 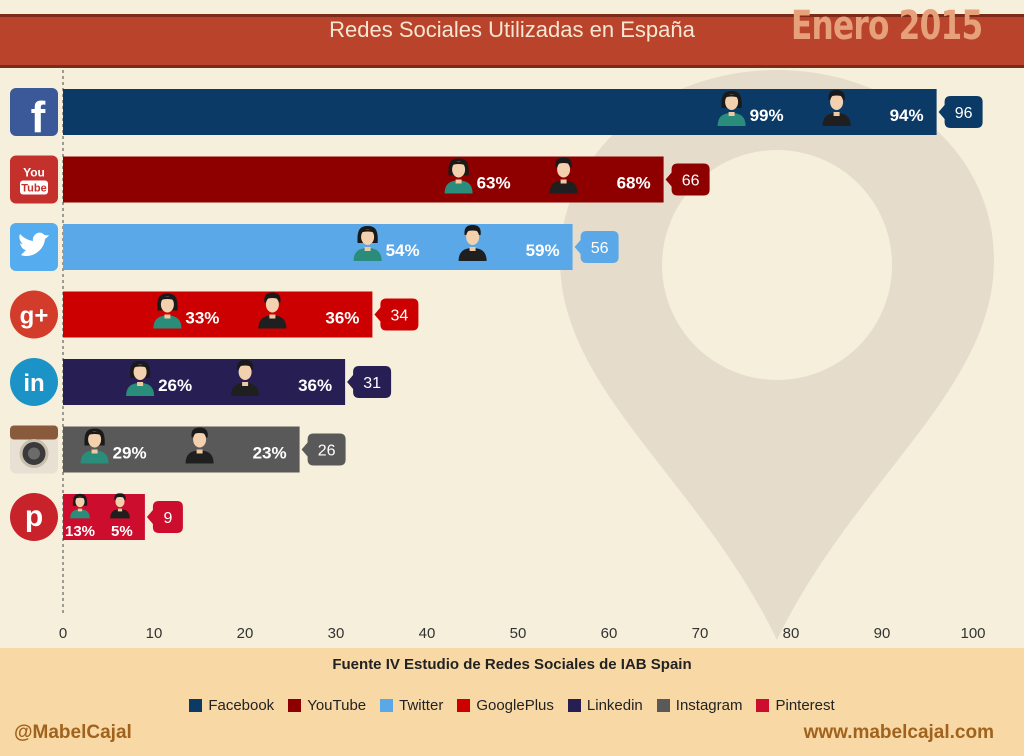 I want to click on legend-item-instagram: Instagram, so click(x=699, y=705).